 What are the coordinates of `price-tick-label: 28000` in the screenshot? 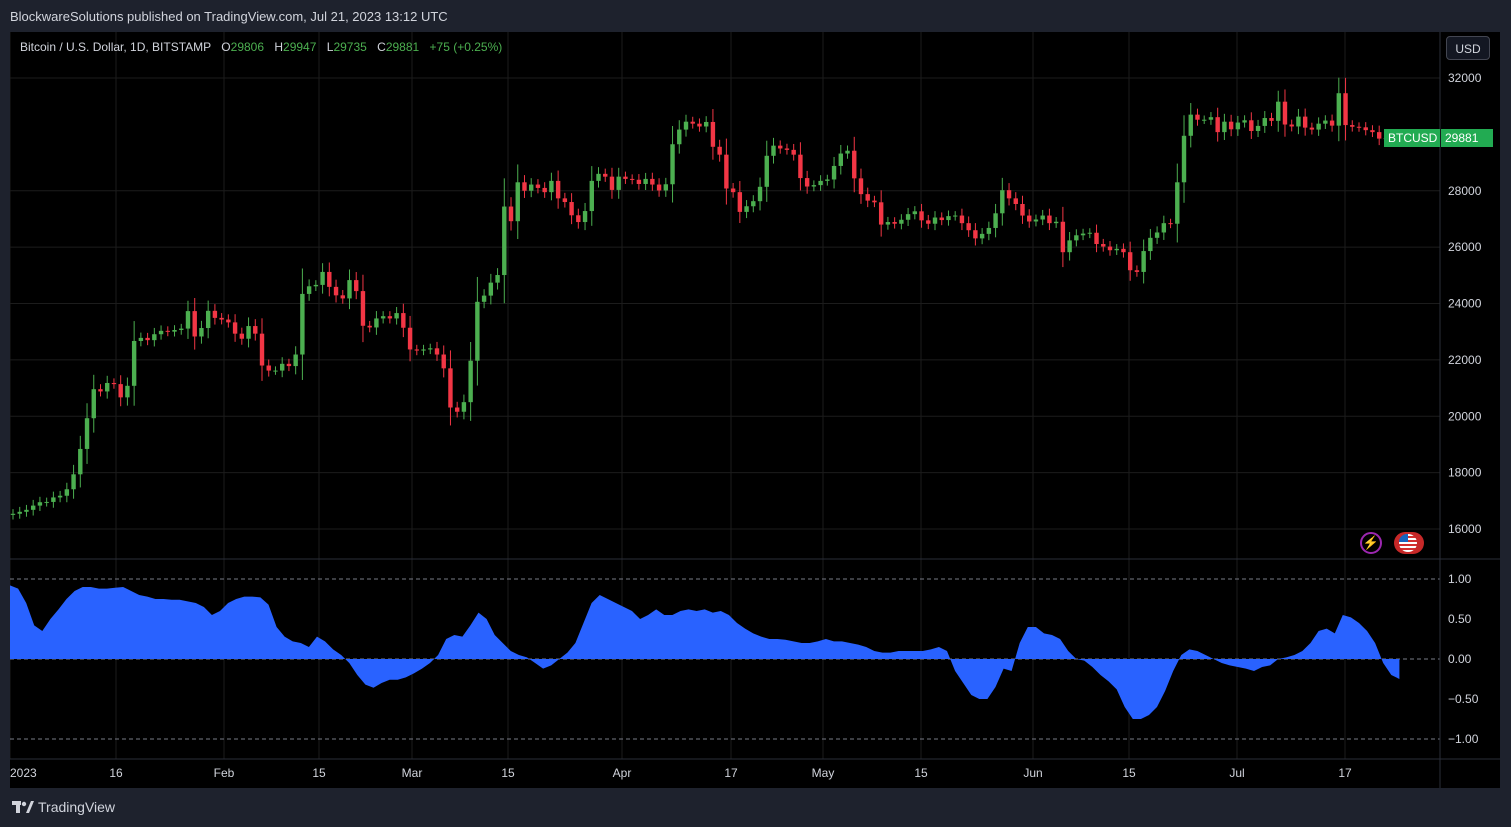 It's located at (1465, 191).